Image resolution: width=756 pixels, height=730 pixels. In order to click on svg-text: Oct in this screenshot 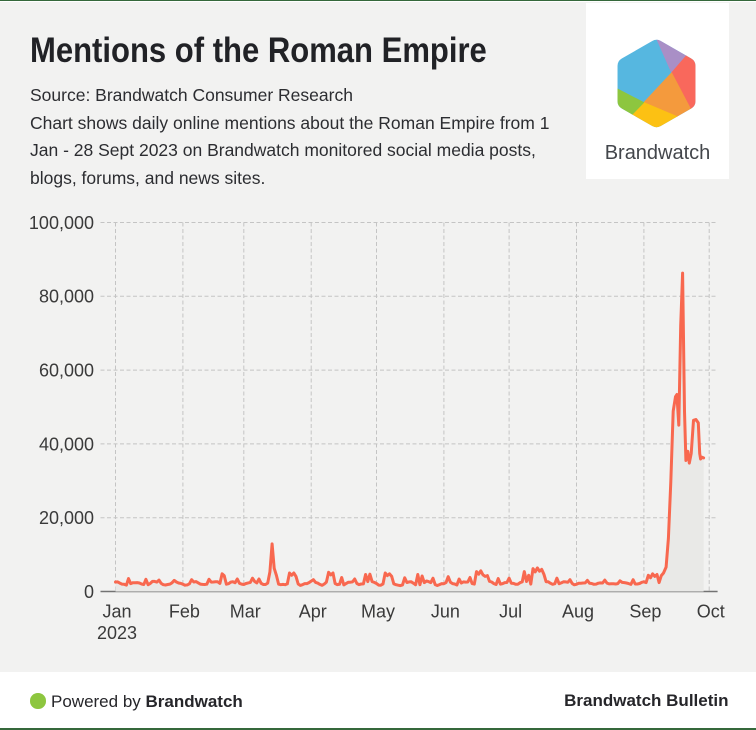, I will do `click(711, 611)`.